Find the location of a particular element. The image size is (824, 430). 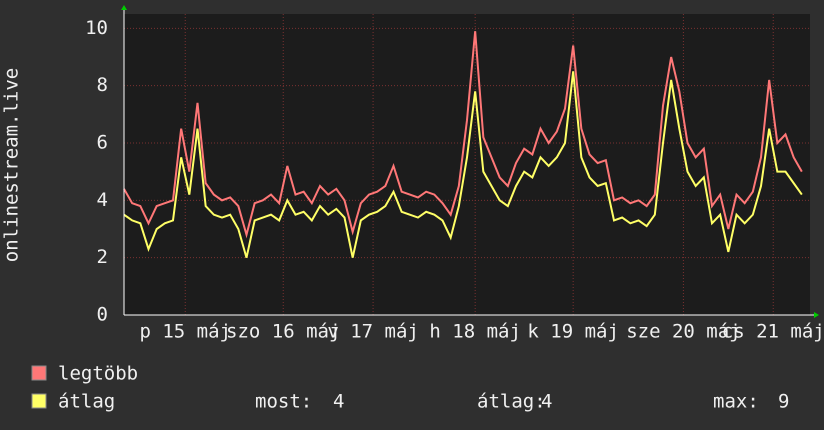

x-tick-label: p 15 máj is located at coordinates (185, 332).